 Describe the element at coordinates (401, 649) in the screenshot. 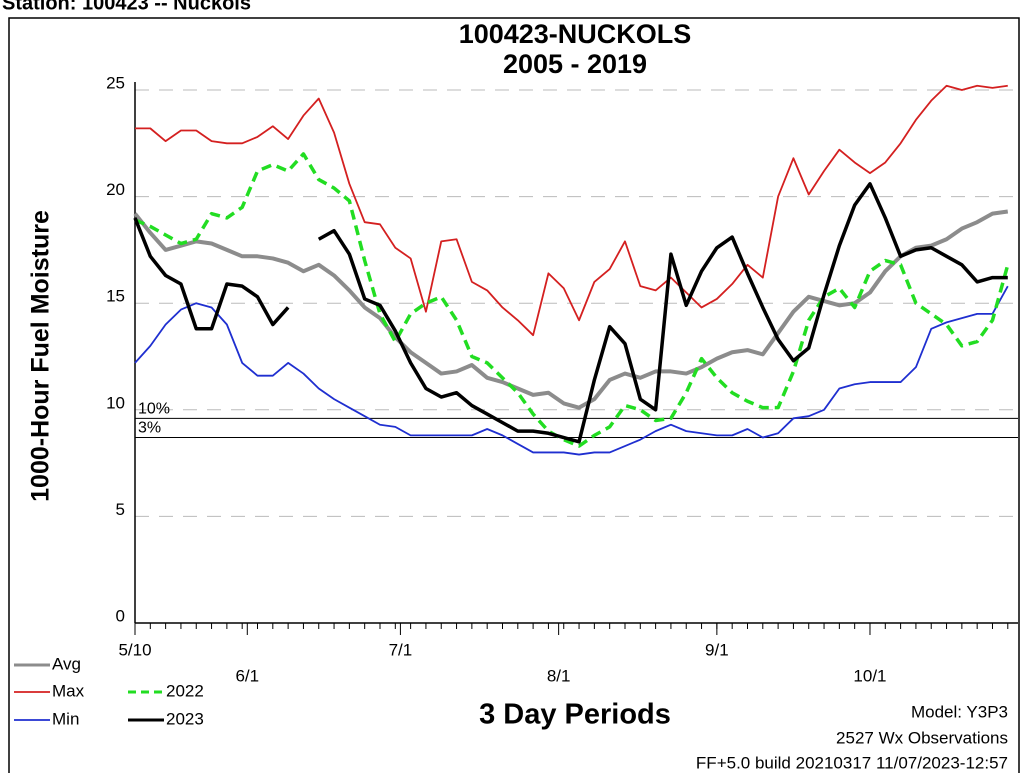

I see `x-tick-label: 7/1` at that location.